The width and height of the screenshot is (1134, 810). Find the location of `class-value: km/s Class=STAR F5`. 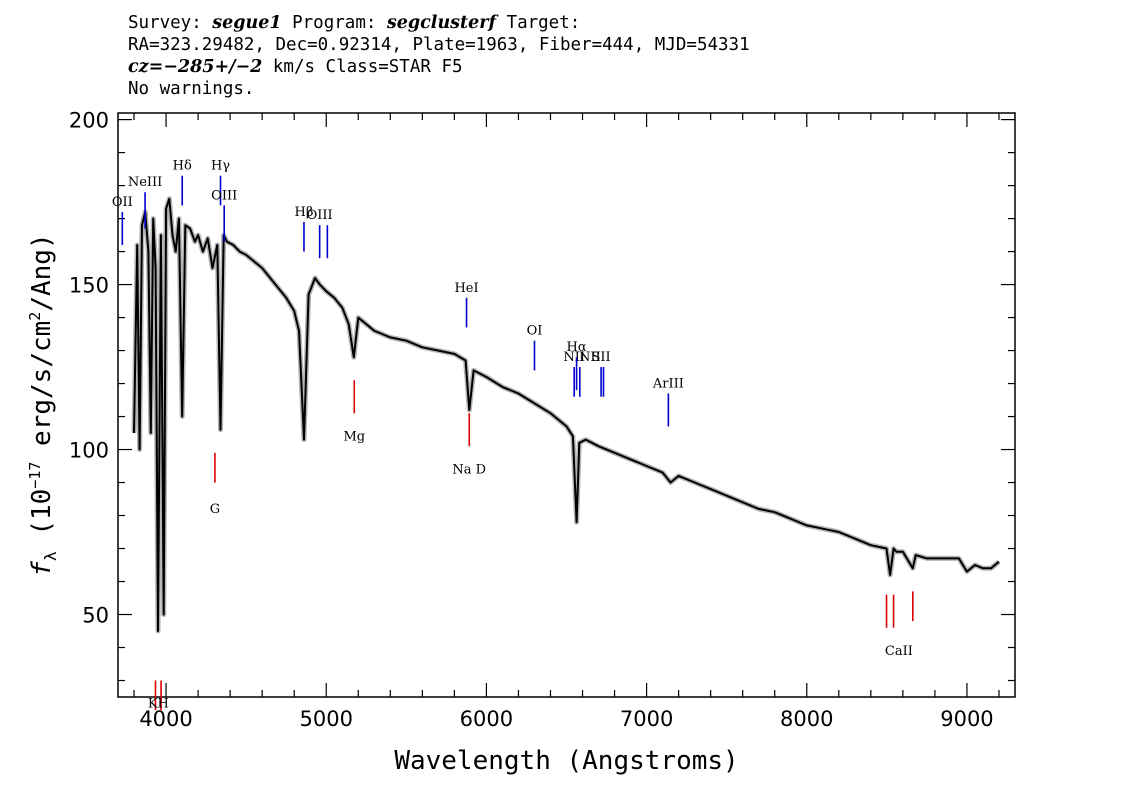

class-value: km/s Class=STAR F5 is located at coordinates (362, 67).